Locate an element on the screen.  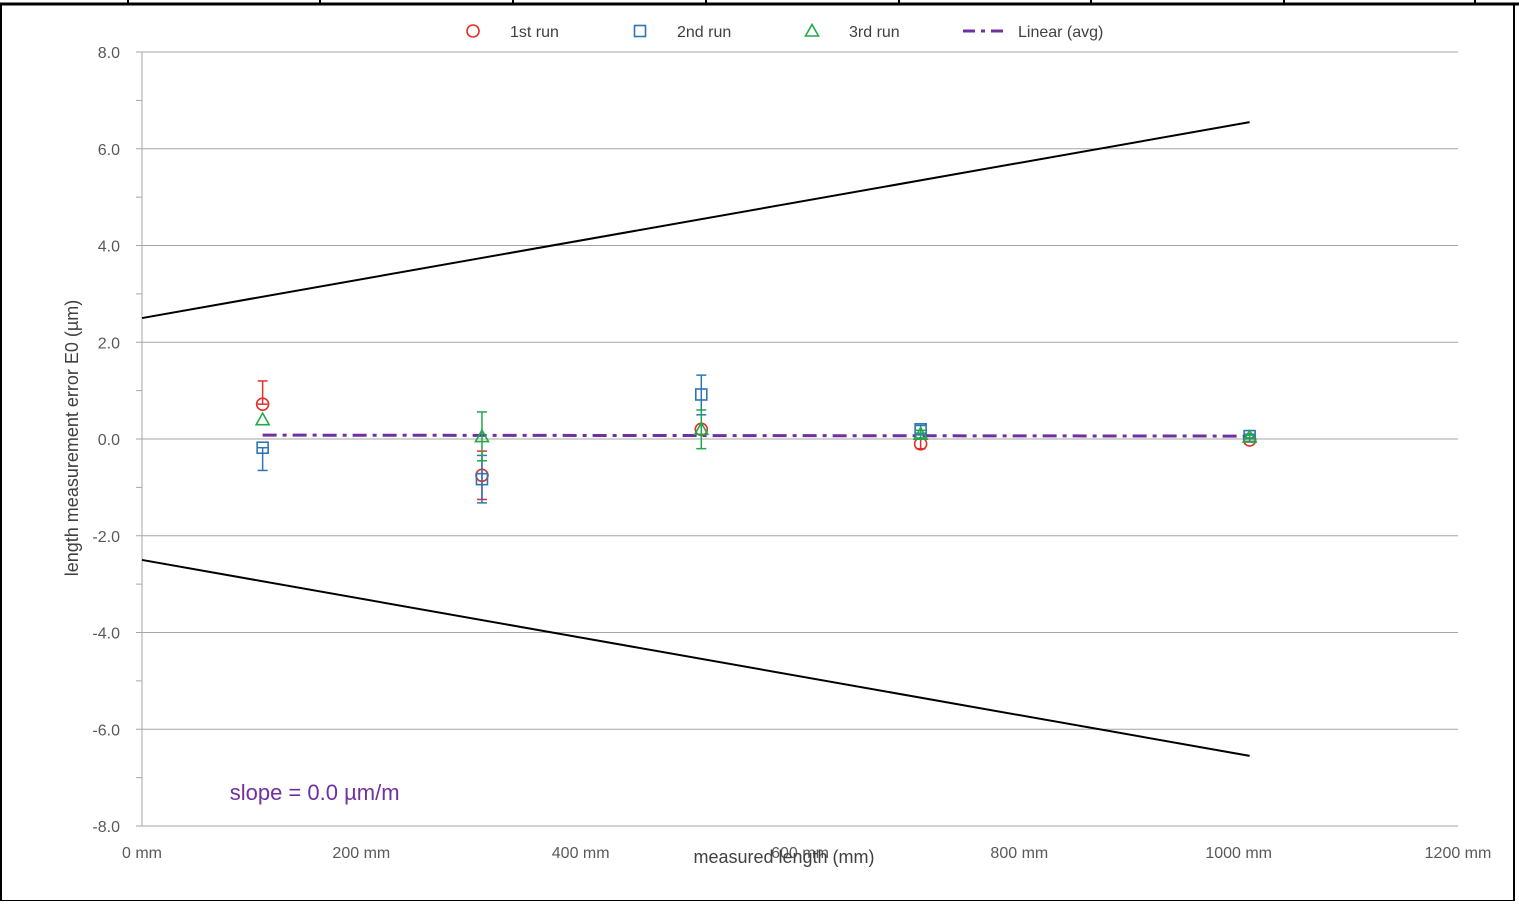
y-tick-label: -2.0 is located at coordinates (106, 537).